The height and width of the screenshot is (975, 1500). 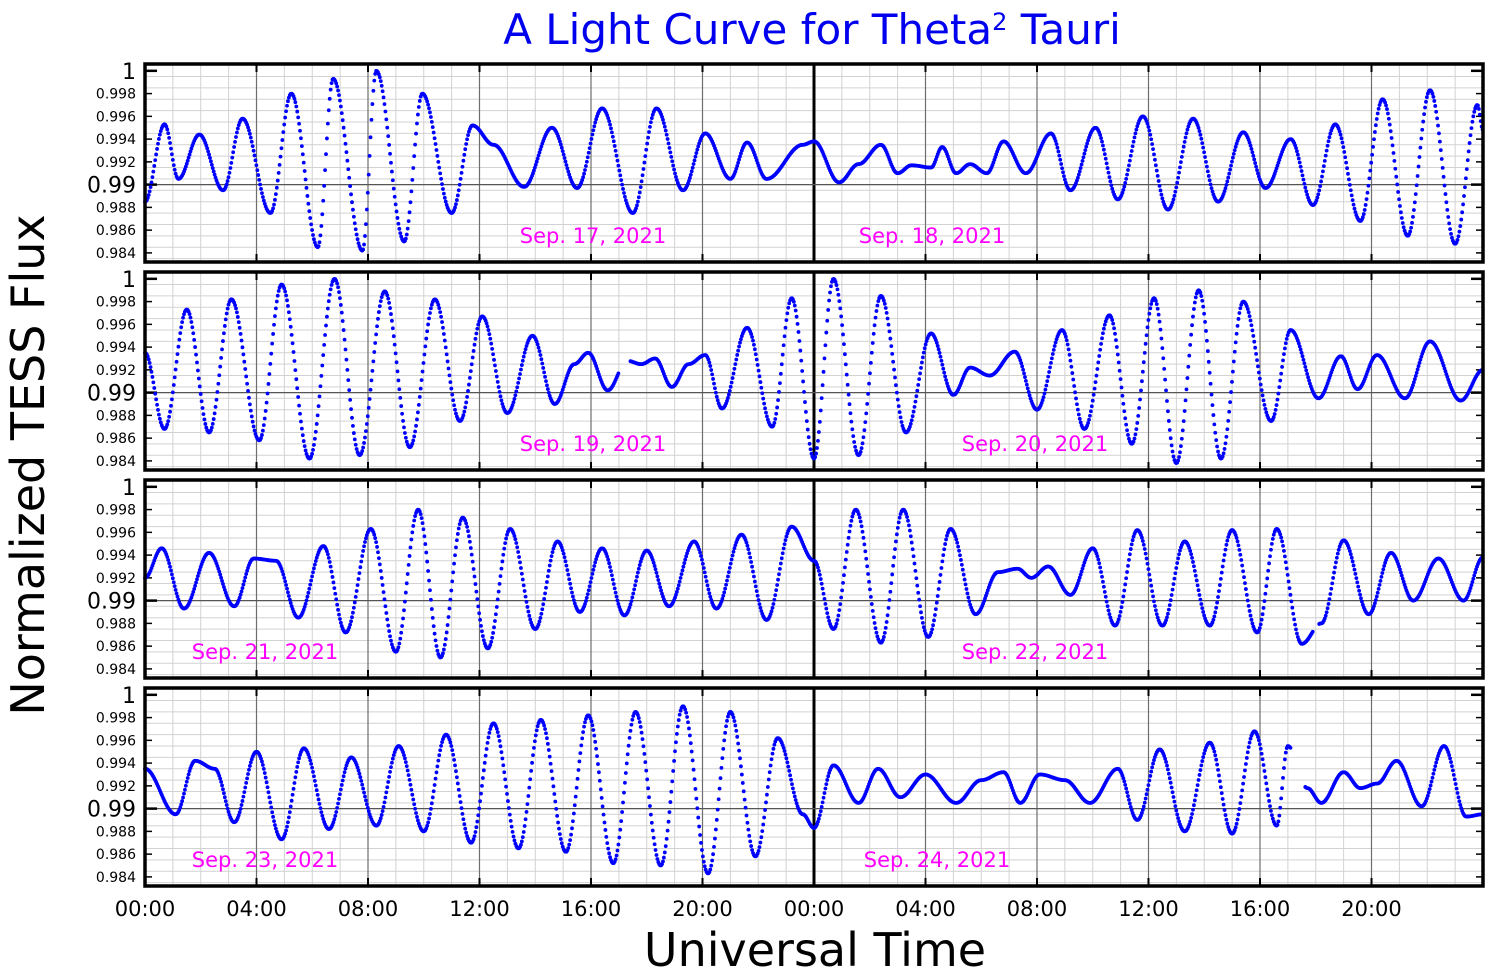 I want to click on date-label: Sep. 20, 2021, so click(x=1035, y=444).